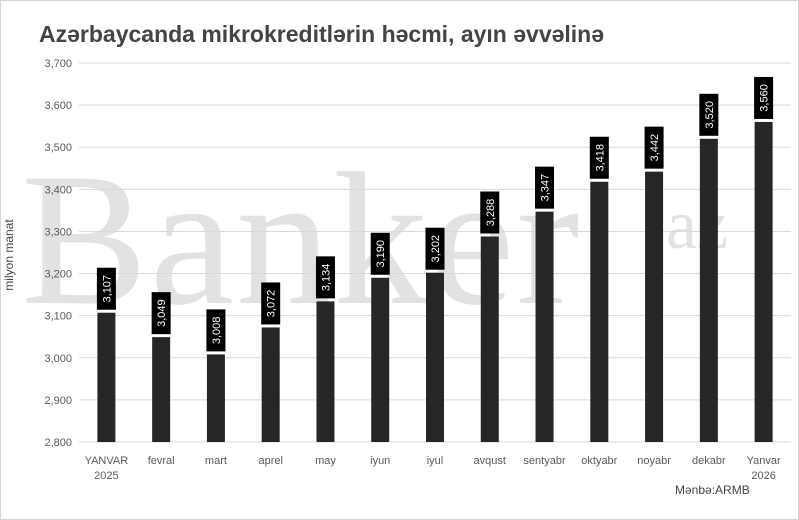 The width and height of the screenshot is (799, 520). I want to click on data-label: 3,418, so click(600, 158).